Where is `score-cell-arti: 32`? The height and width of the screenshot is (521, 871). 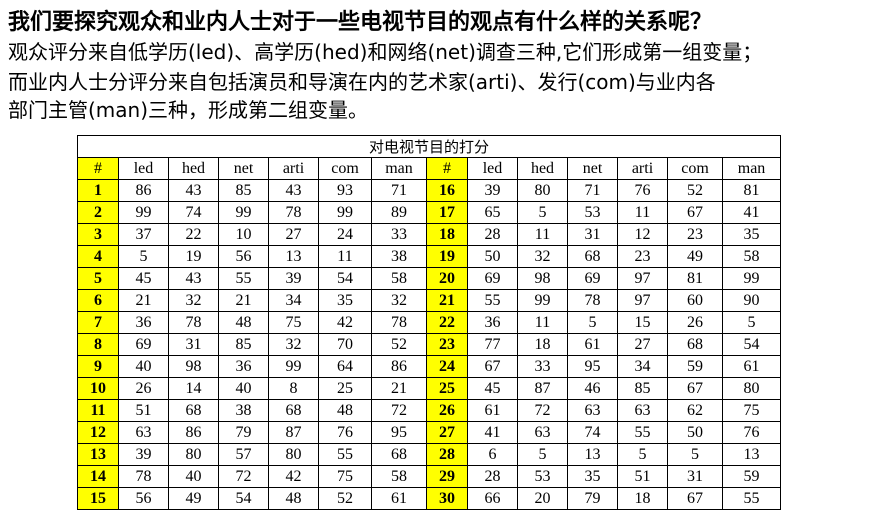
score-cell-arti: 32 is located at coordinates (293, 344).